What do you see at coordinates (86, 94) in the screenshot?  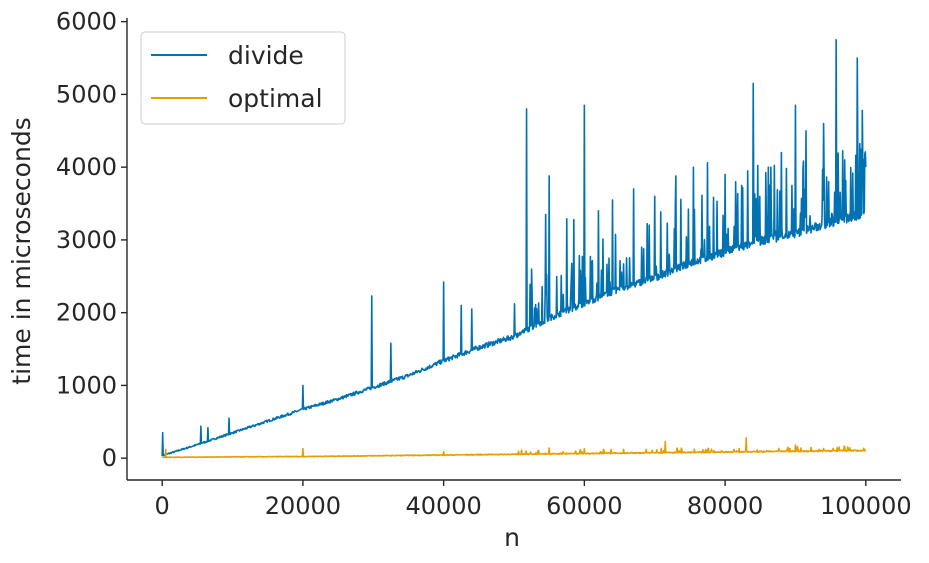 I see `y-tick-label: 5000` at bounding box center [86, 94].